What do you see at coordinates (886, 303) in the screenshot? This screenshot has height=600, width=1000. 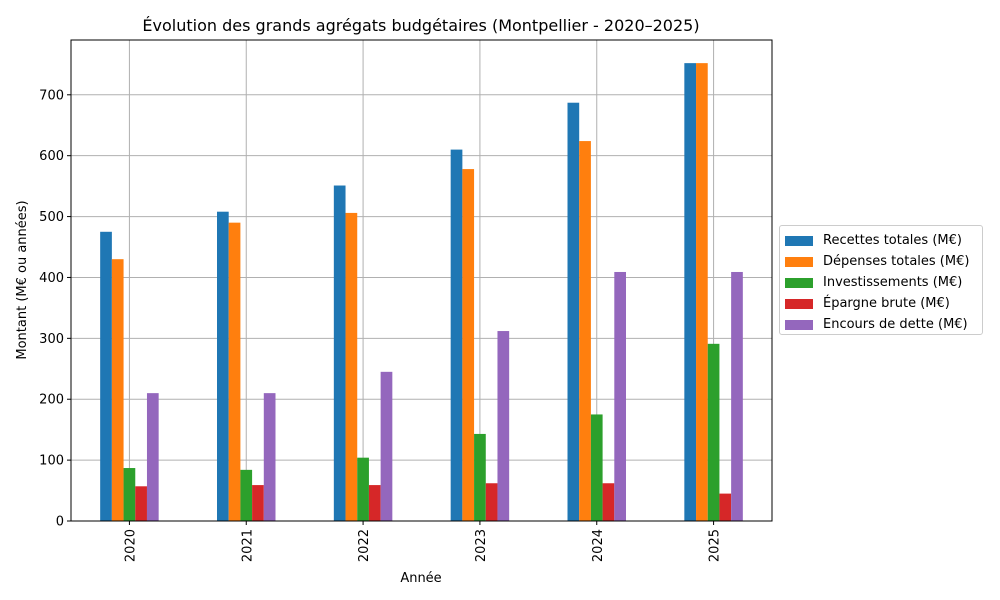 I see `legend-label: Épargne brute (M€)` at bounding box center [886, 303].